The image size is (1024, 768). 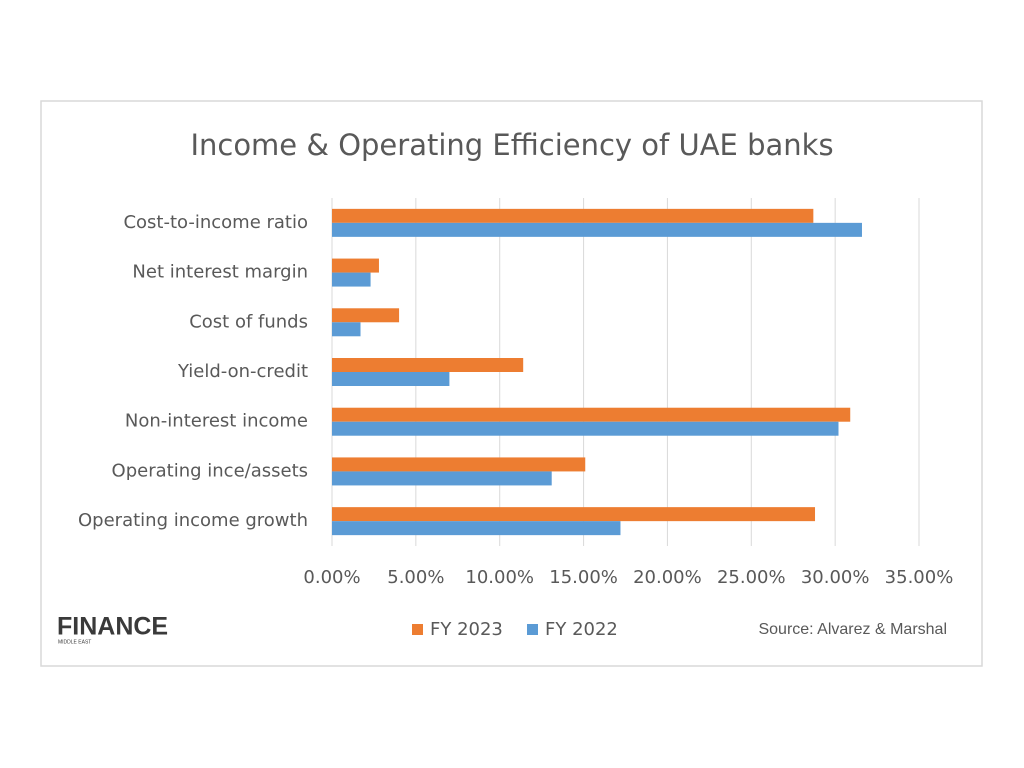 I want to click on x-tick-label: 5.00%, so click(x=415, y=577).